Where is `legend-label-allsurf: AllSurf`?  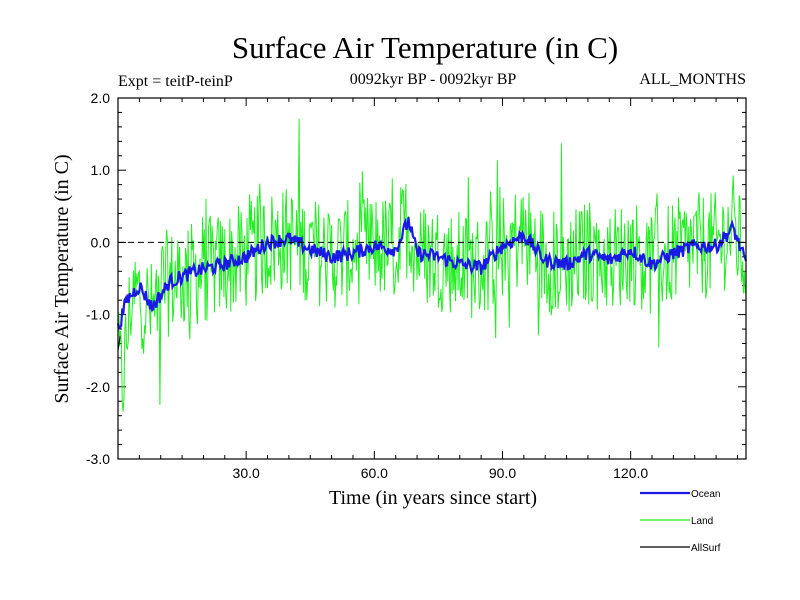 legend-label-allsurf: AllSurf is located at coordinates (706, 548).